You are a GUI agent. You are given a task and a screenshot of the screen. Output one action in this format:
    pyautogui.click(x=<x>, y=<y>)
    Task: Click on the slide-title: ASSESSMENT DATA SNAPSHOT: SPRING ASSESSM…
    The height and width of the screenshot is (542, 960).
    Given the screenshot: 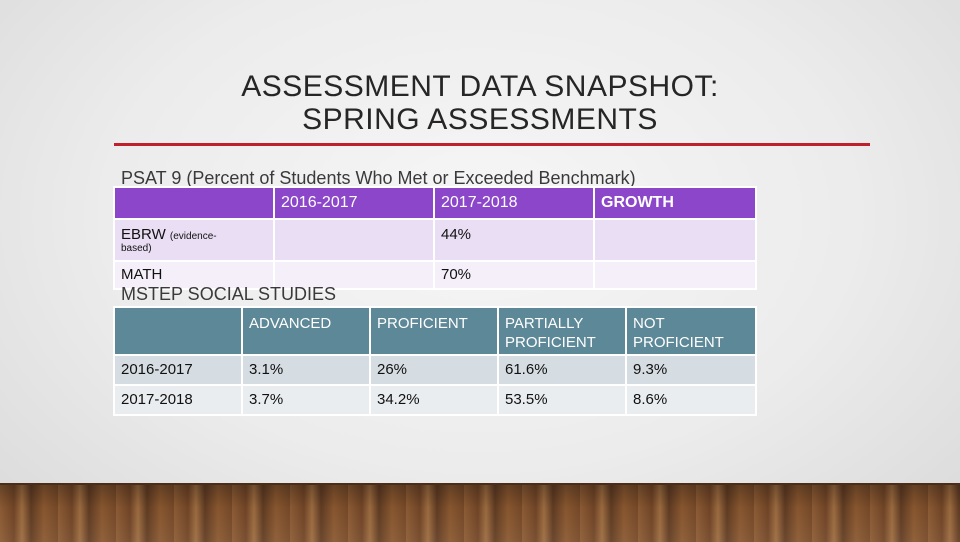 What is the action you would take?
    pyautogui.click(x=480, y=103)
    